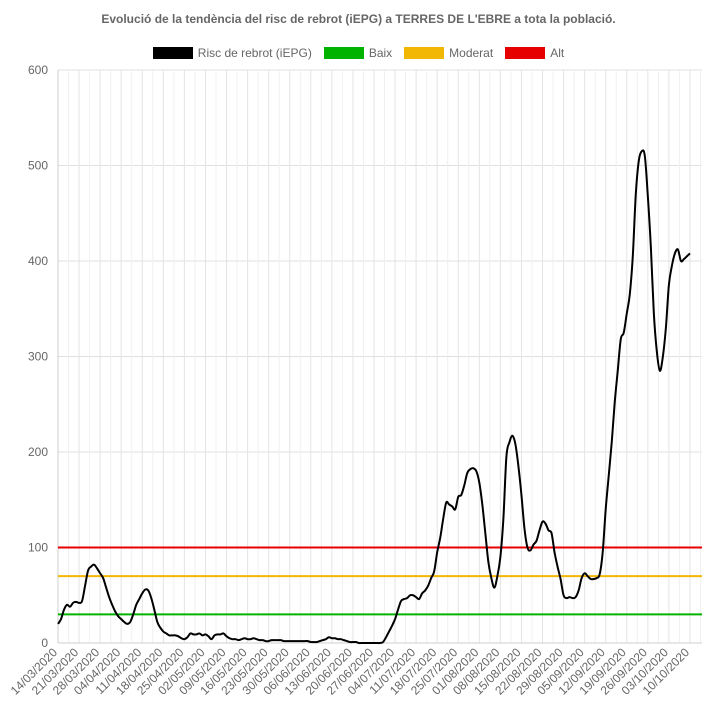  I want to click on legend-label: Moderat, so click(471, 53).